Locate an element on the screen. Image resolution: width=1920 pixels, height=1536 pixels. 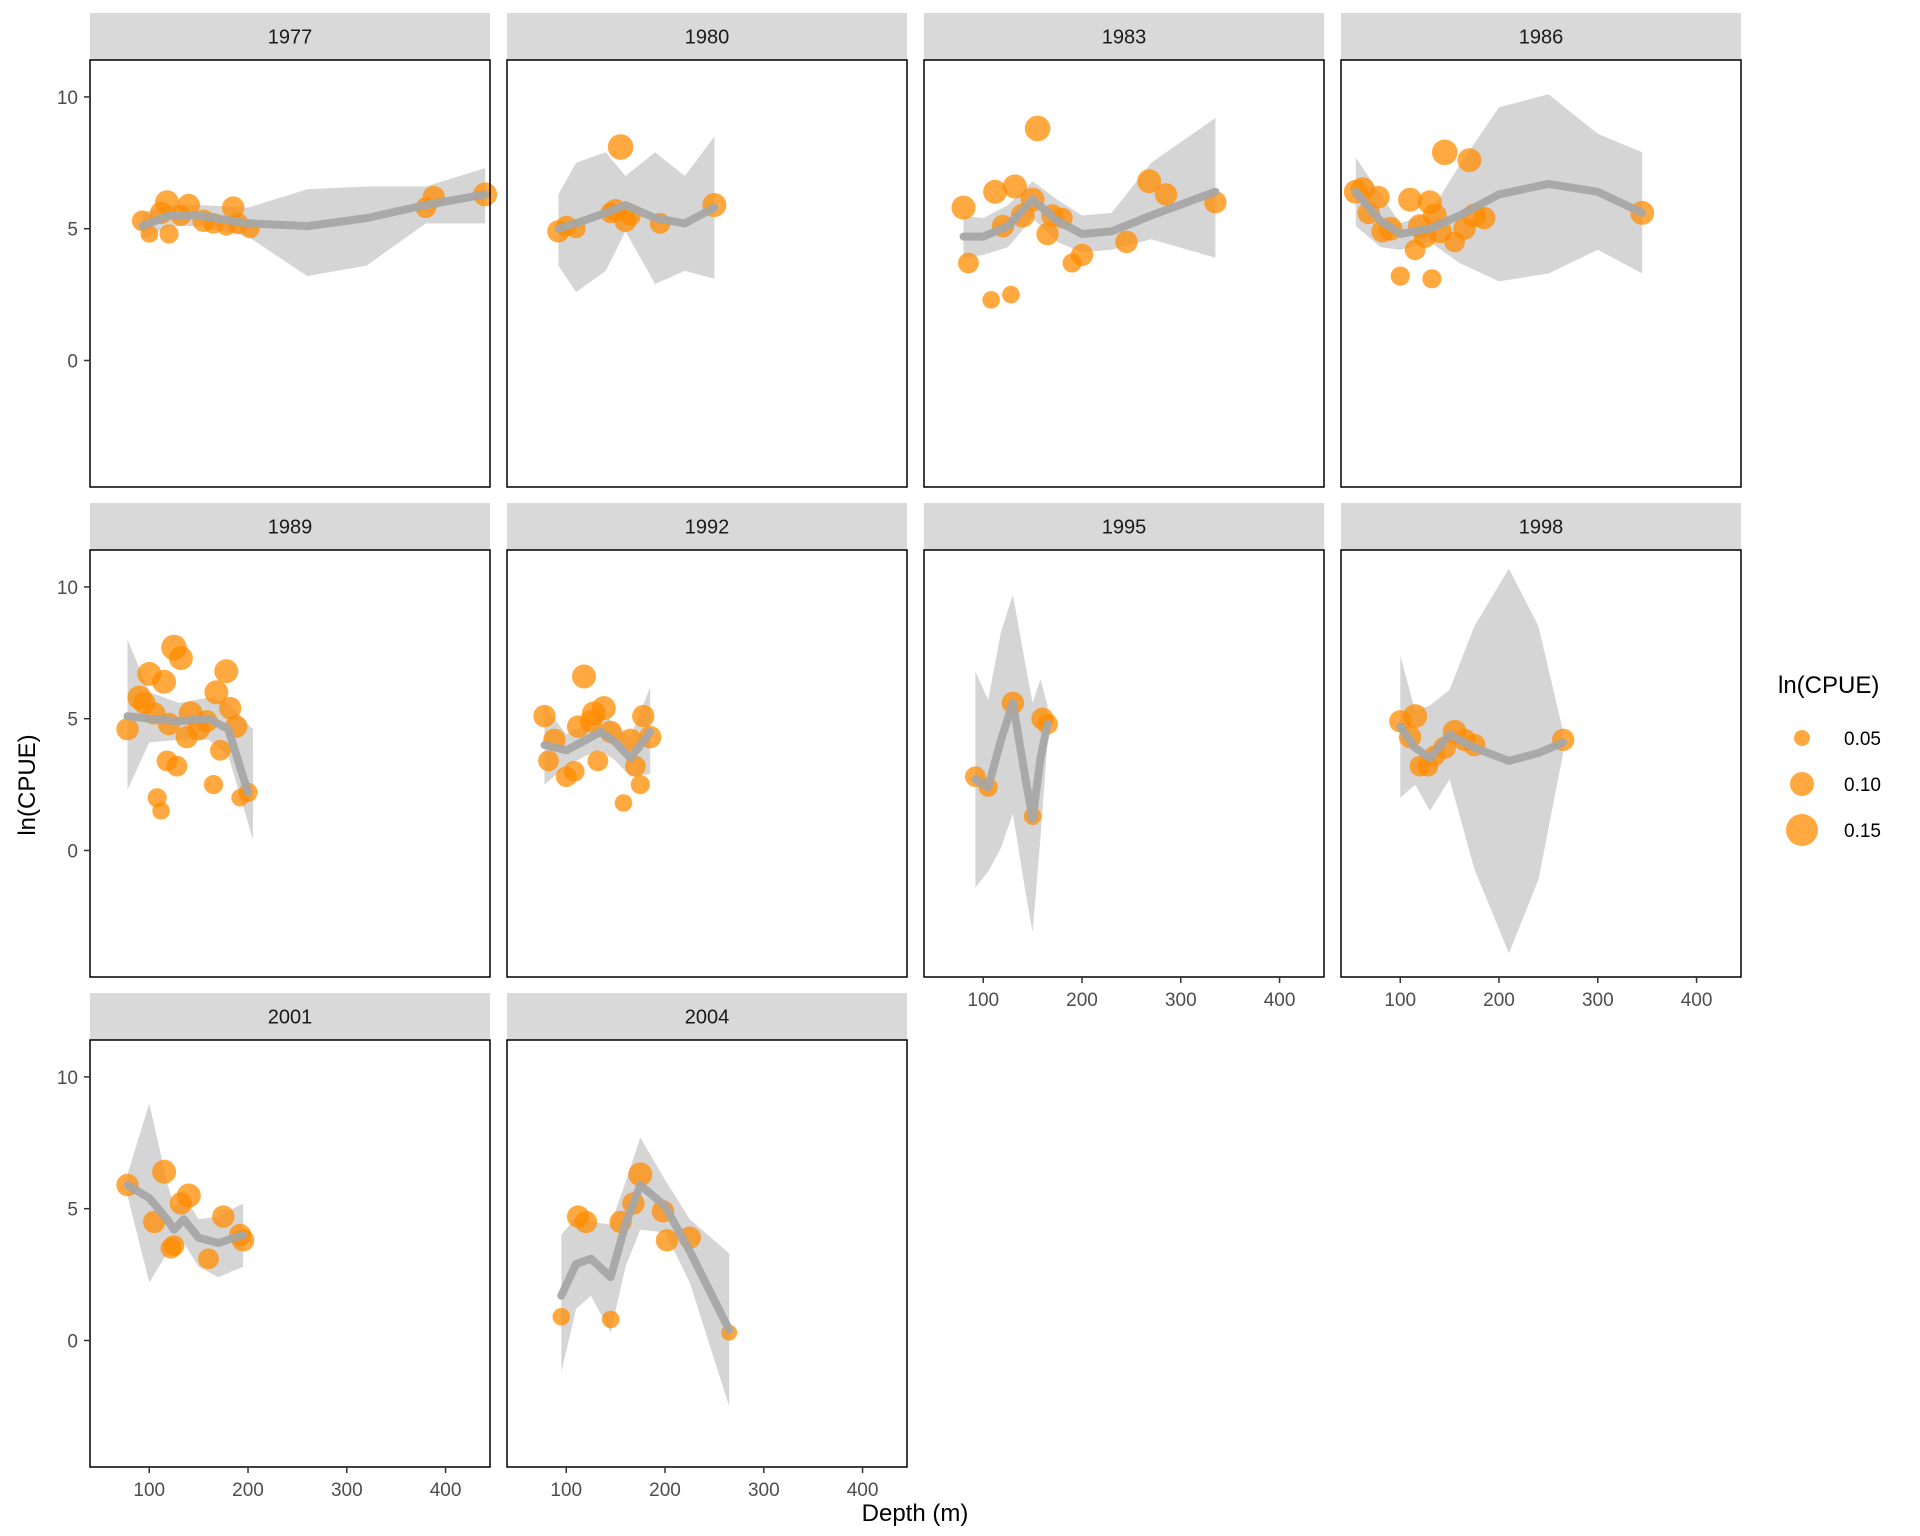
facet-strip-label: 2004 is located at coordinates (707, 1018).